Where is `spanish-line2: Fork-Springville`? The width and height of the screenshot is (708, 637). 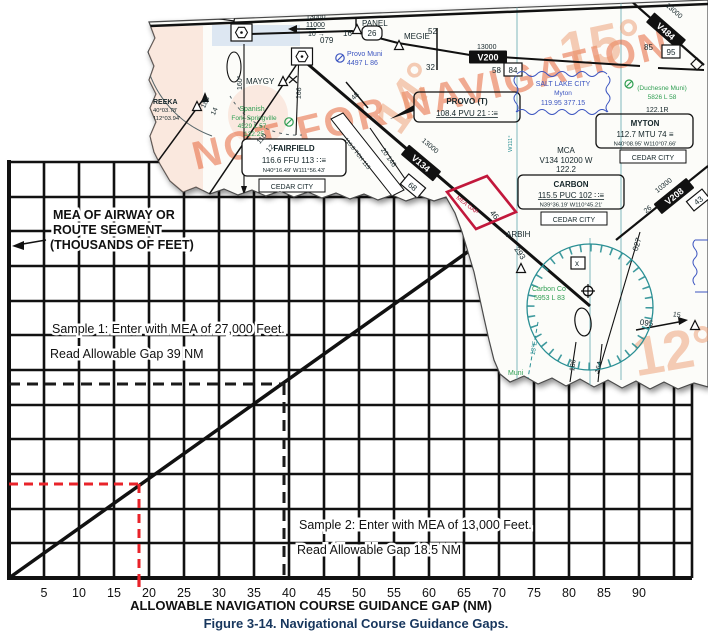 spanish-line2: Fork-Springville is located at coordinates (254, 118).